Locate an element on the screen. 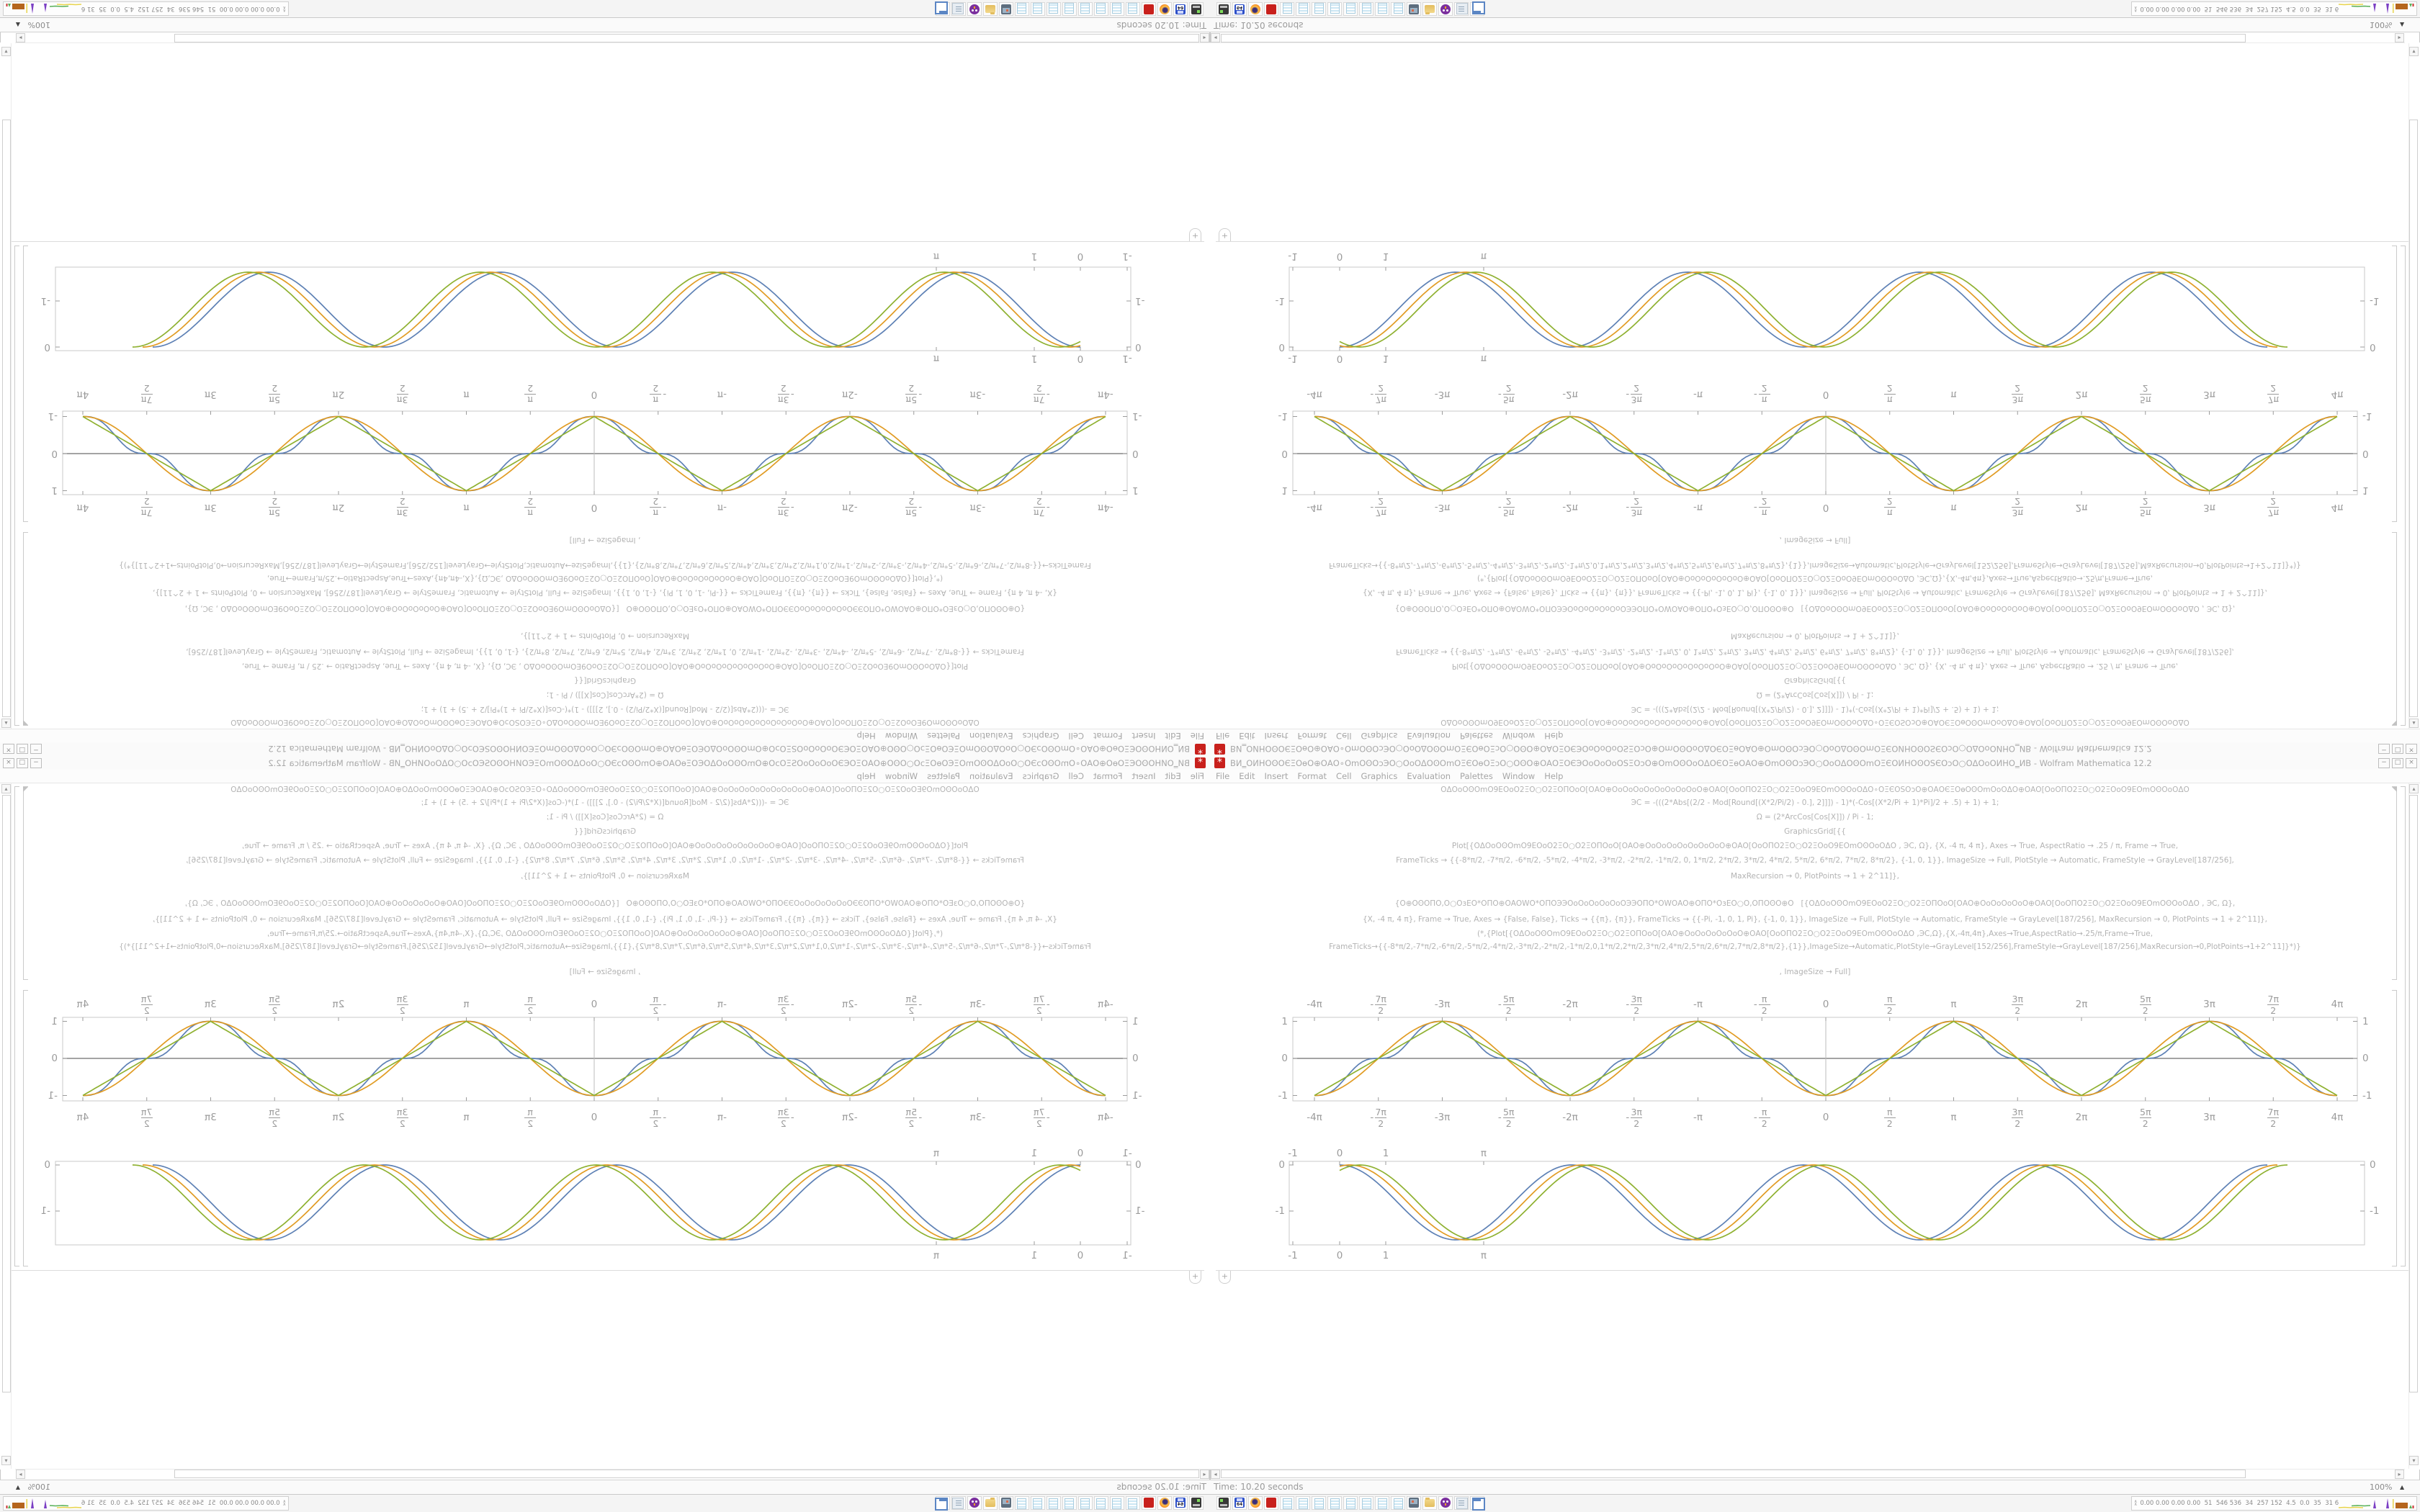  menu-item-help: Help is located at coordinates (1554, 776).